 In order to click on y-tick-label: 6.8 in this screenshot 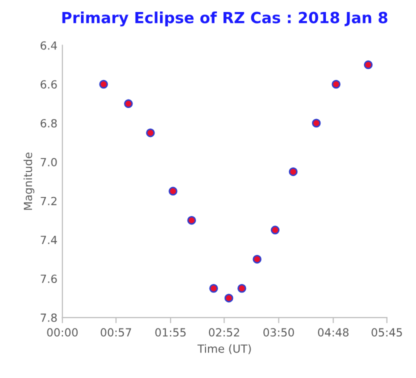, I will do `click(48, 123)`.